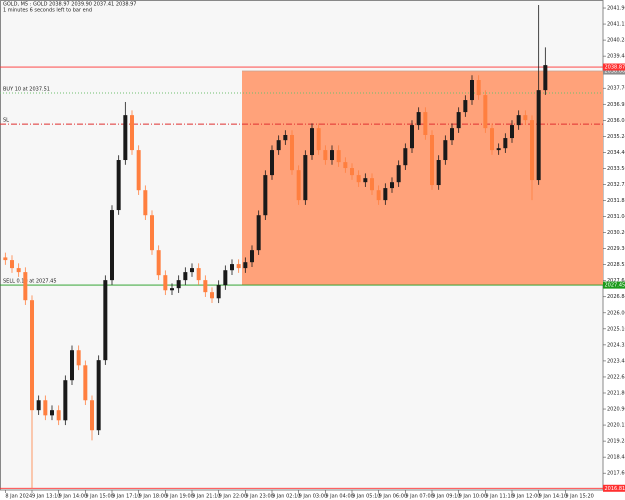 The height and width of the screenshot is (500, 625). I want to click on y-tick-label: 2019.28, so click(616, 442).